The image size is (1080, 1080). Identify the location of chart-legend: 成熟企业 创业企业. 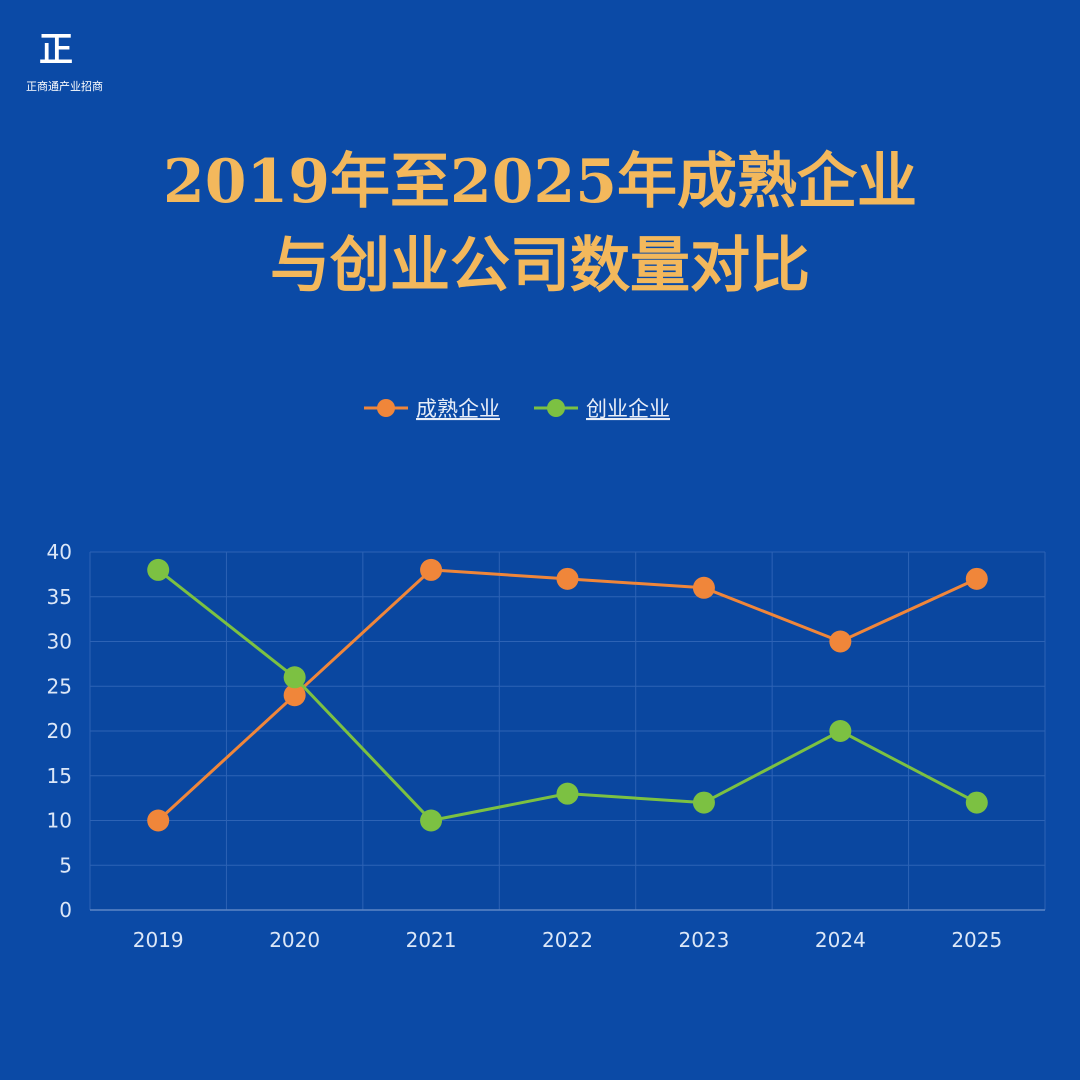
(517, 409).